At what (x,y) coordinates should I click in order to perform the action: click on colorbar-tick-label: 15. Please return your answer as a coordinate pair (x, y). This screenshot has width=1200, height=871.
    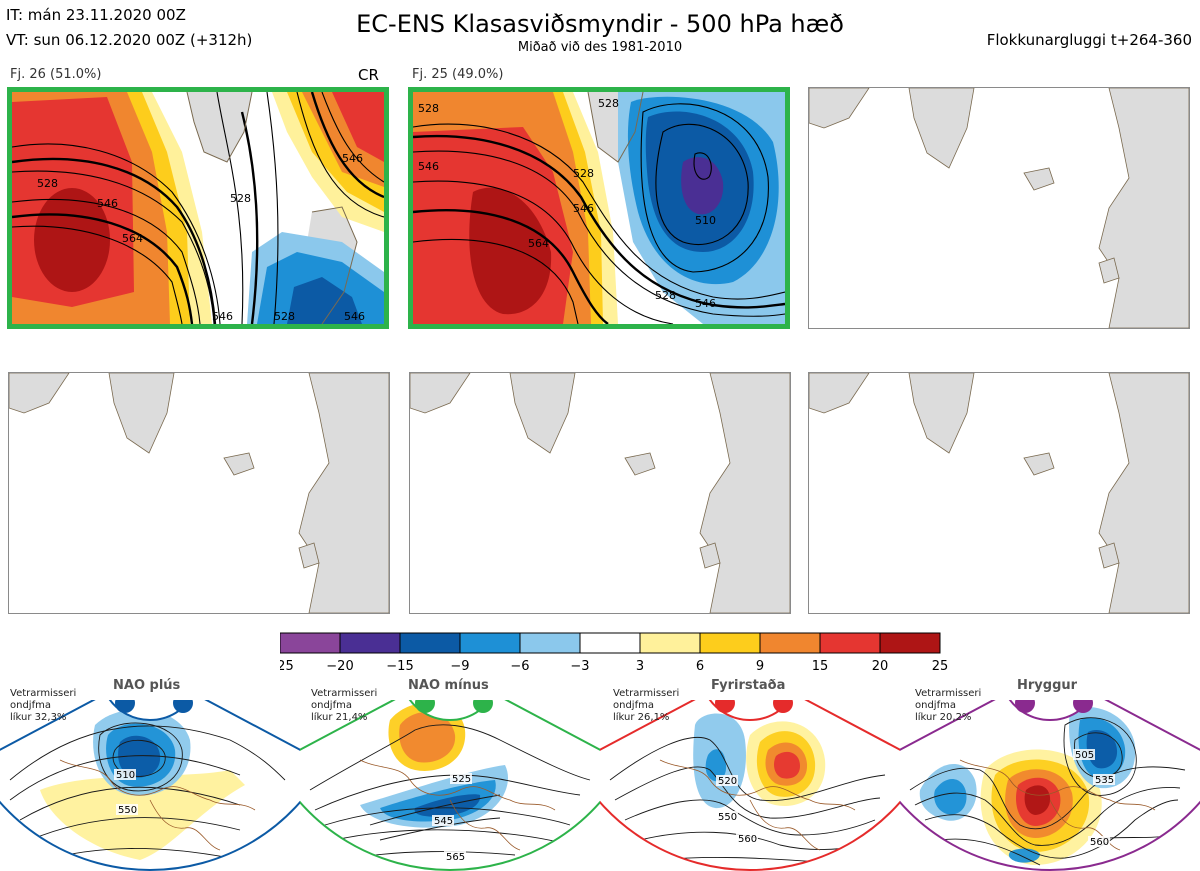
    Looking at the image, I should click on (820, 666).